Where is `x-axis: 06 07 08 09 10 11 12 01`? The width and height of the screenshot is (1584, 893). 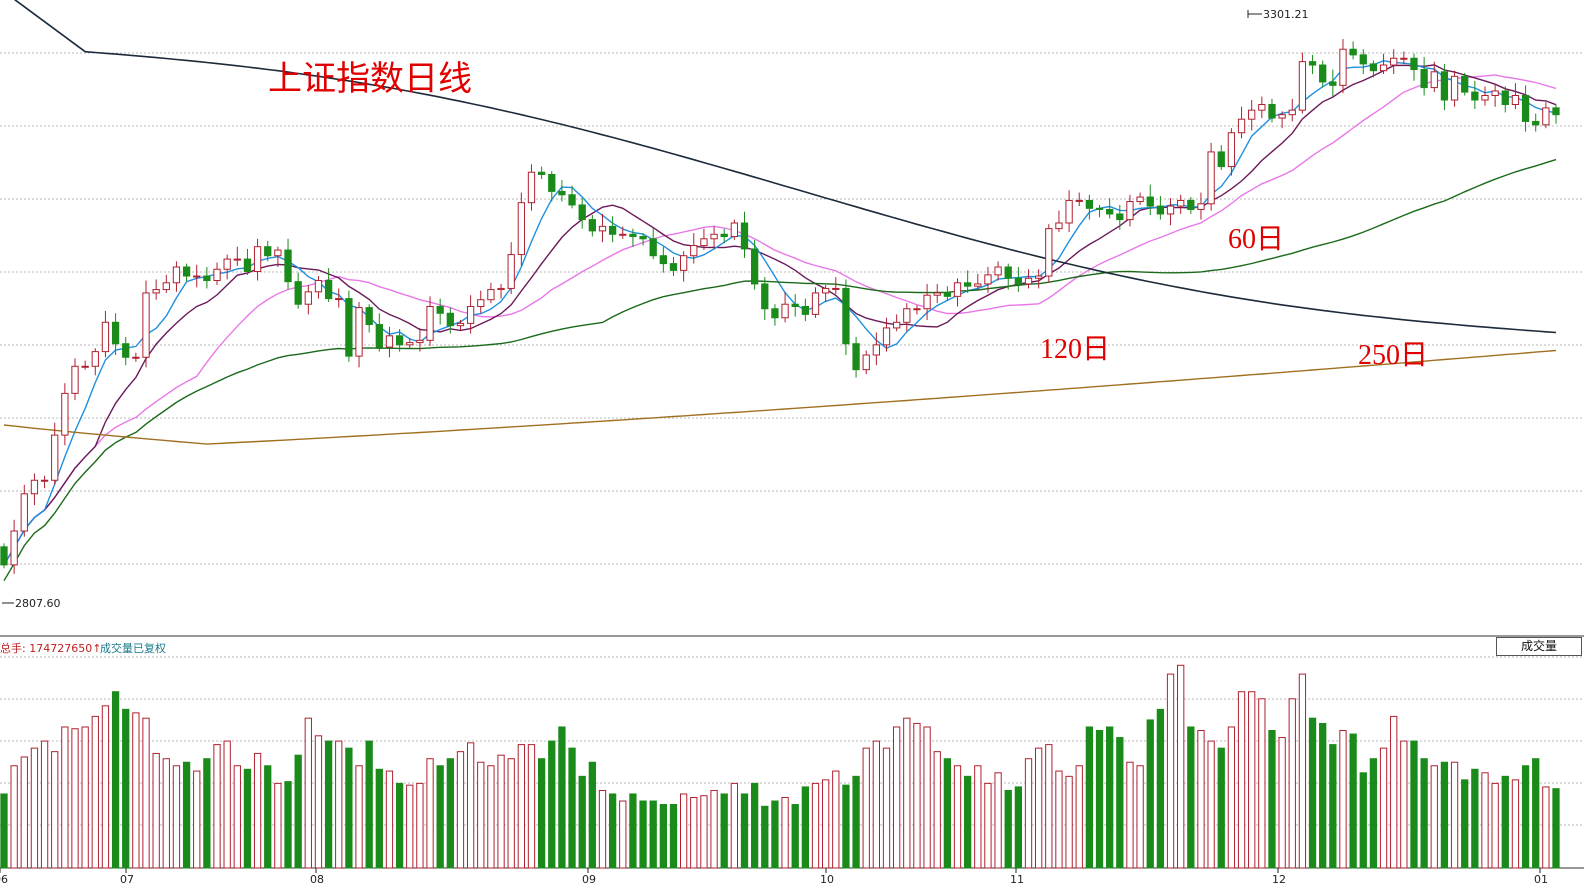 x-axis: 06 07 08 09 10 11 12 01 is located at coordinates (774, 877).